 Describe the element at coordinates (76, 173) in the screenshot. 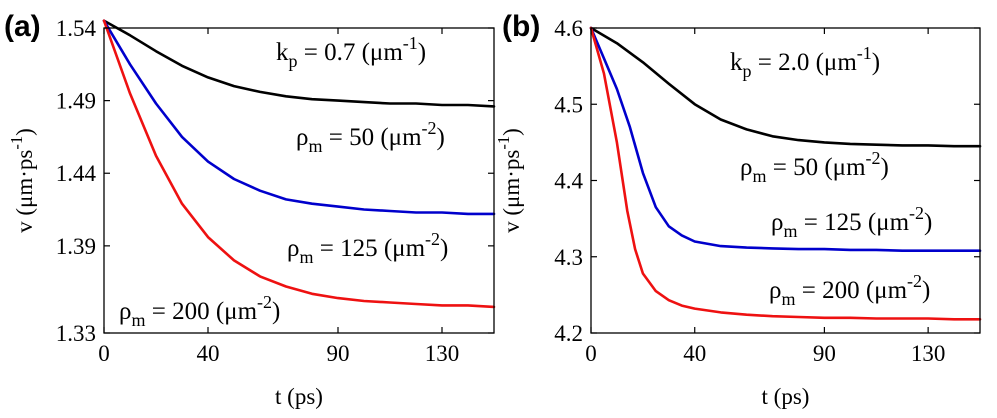

I see `y-tick-label: 1.44` at that location.